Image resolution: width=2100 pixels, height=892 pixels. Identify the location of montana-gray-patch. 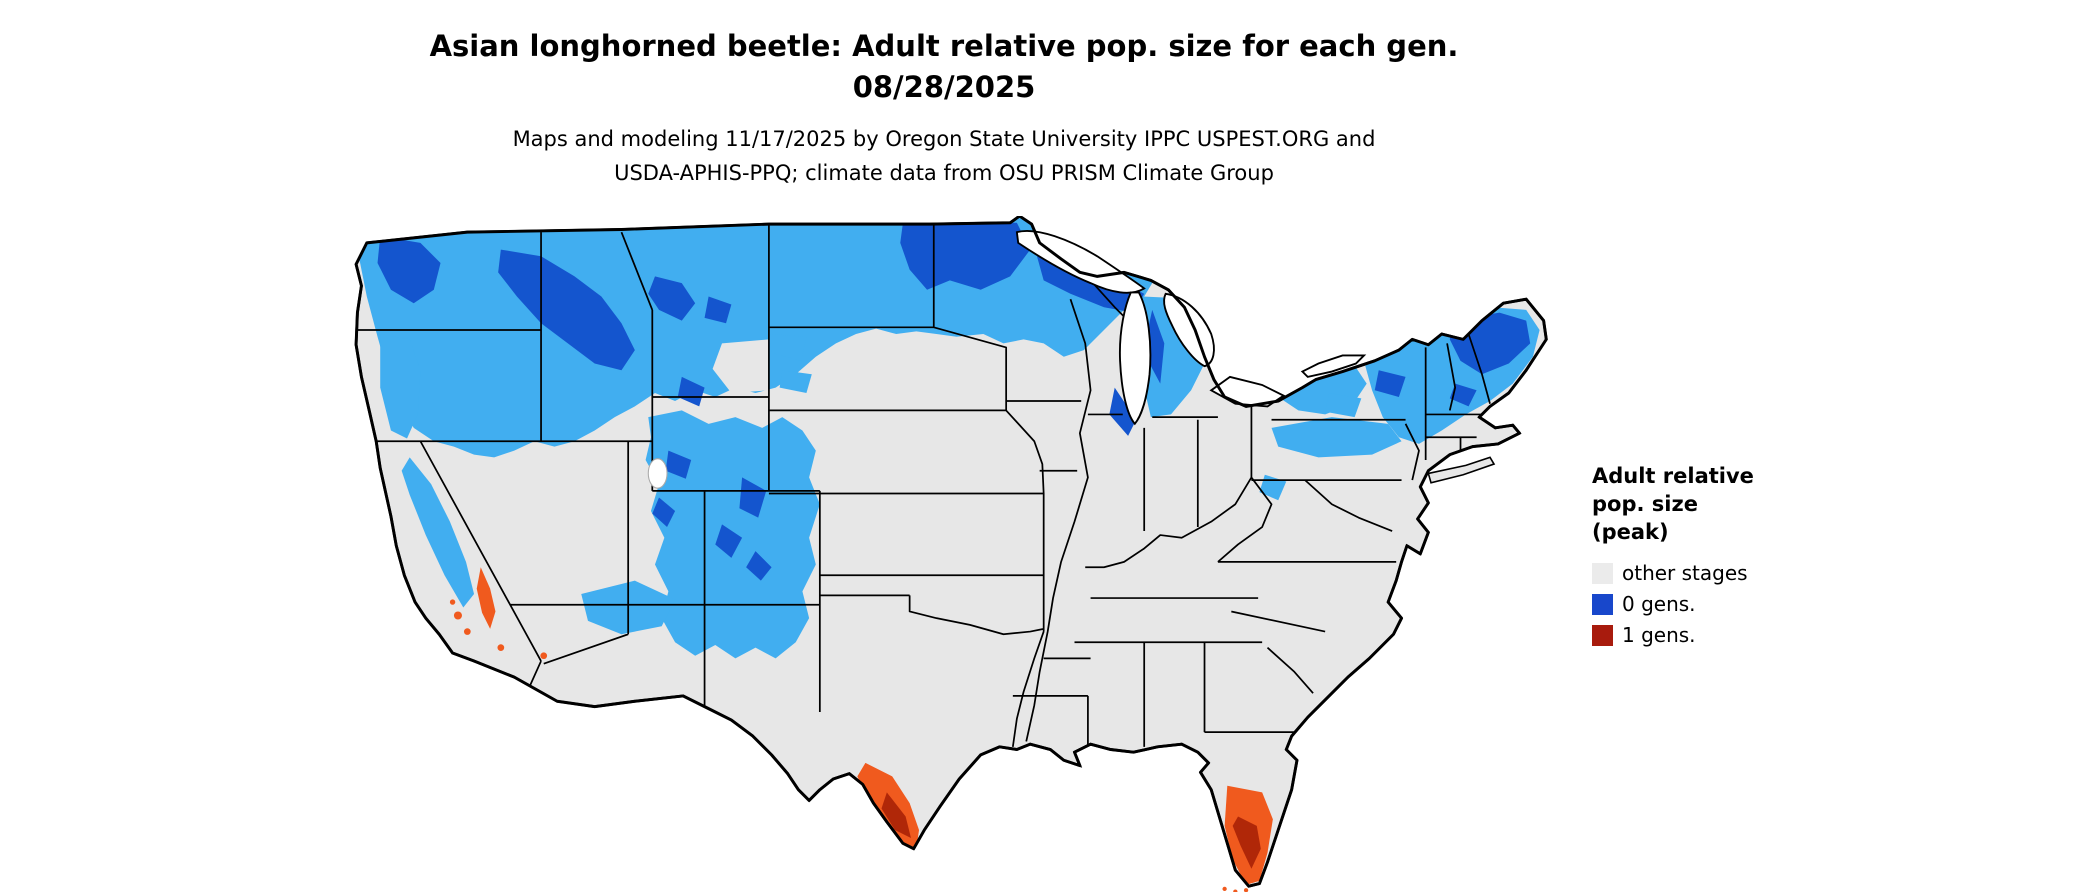
(740, 366).